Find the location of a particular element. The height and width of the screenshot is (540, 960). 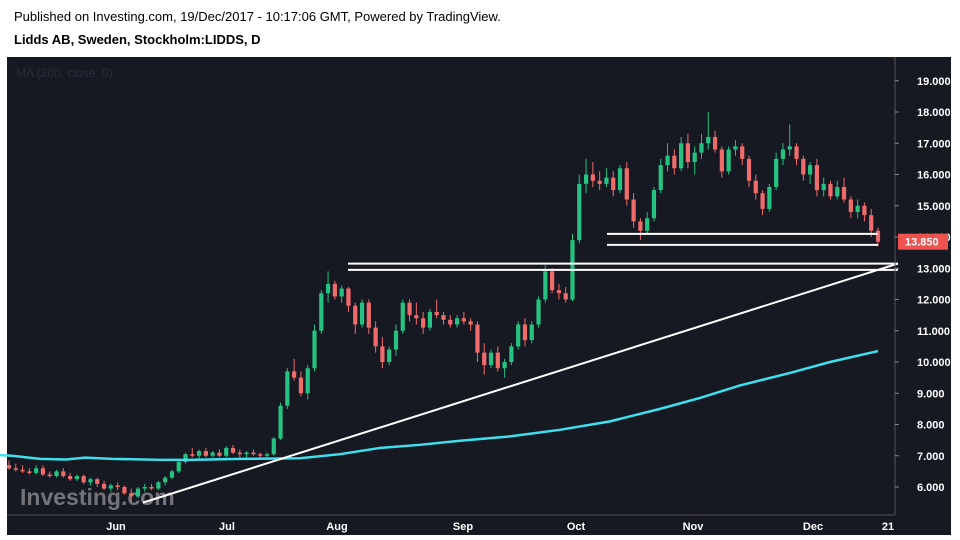

y-tick-label: 11.000 is located at coordinates (933, 332).